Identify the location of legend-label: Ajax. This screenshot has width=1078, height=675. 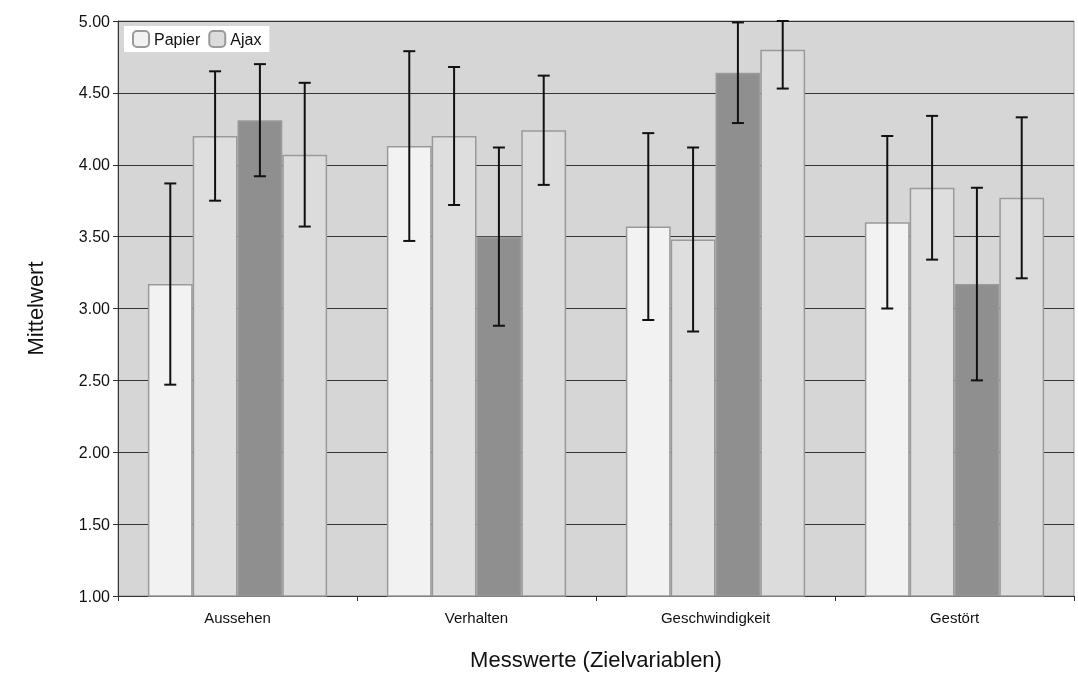
(246, 39).